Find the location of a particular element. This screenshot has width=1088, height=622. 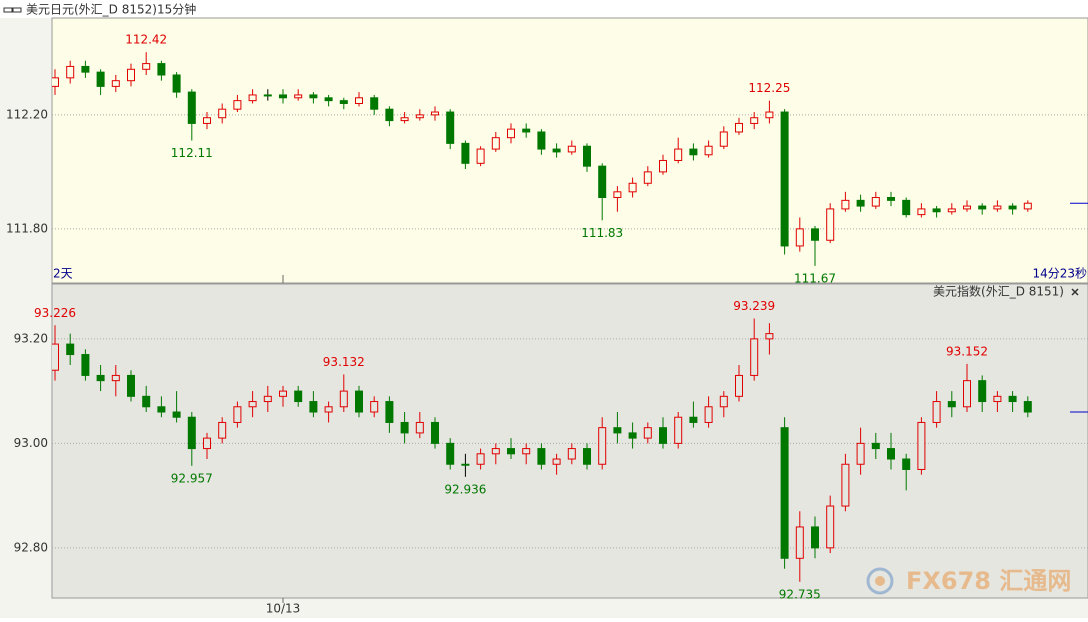

close-button is located at coordinates (1075, 292).